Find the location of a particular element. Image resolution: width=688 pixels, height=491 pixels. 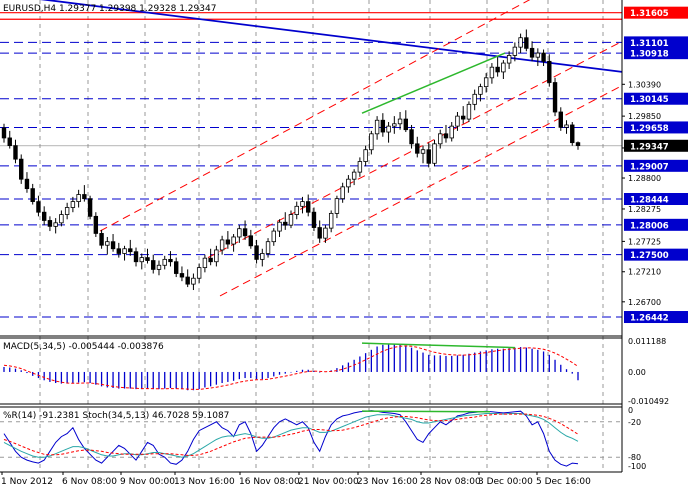

macd-signal-line is located at coordinates (291, 367).